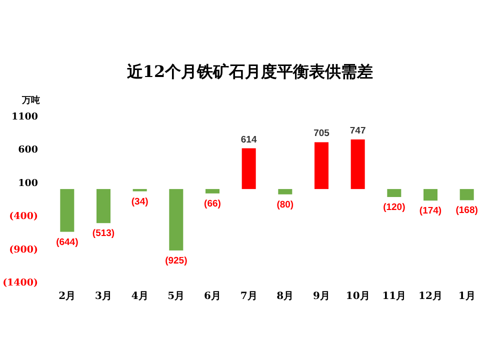 The image size is (500, 362). Describe the element at coordinates (250, 71) in the screenshot. I see `chart-title: 近12个月铁矿石月度平衡表供需差` at that location.